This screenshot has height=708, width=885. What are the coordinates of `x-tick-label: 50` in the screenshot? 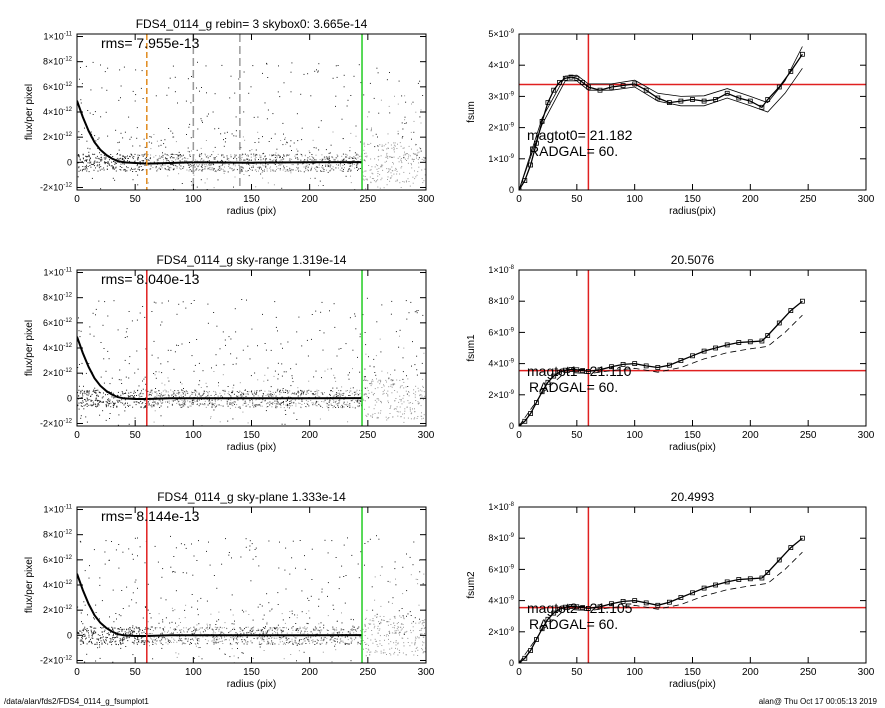 It's located at (577, 435).